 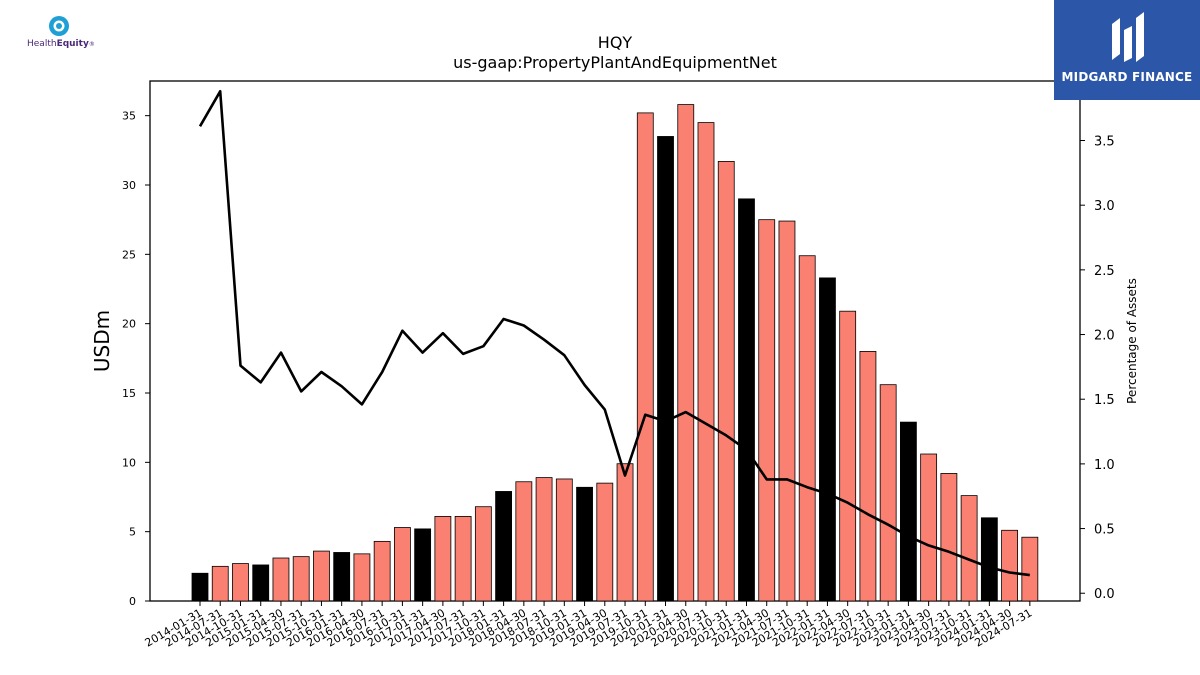 I want to click on midgard-finance-logo: MIDGARD FINANCE, so click(x=1127, y=50).